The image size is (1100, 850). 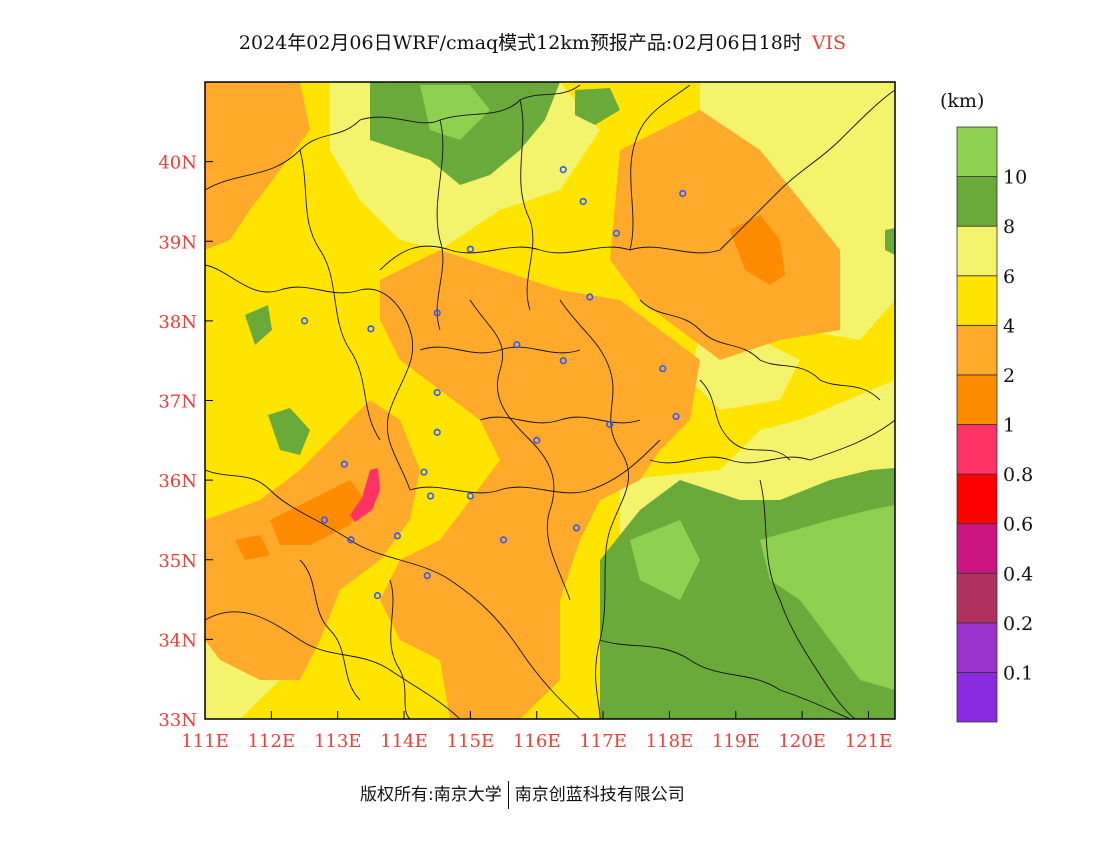 I want to click on lon-tick-label: 114E, so click(x=404, y=741).